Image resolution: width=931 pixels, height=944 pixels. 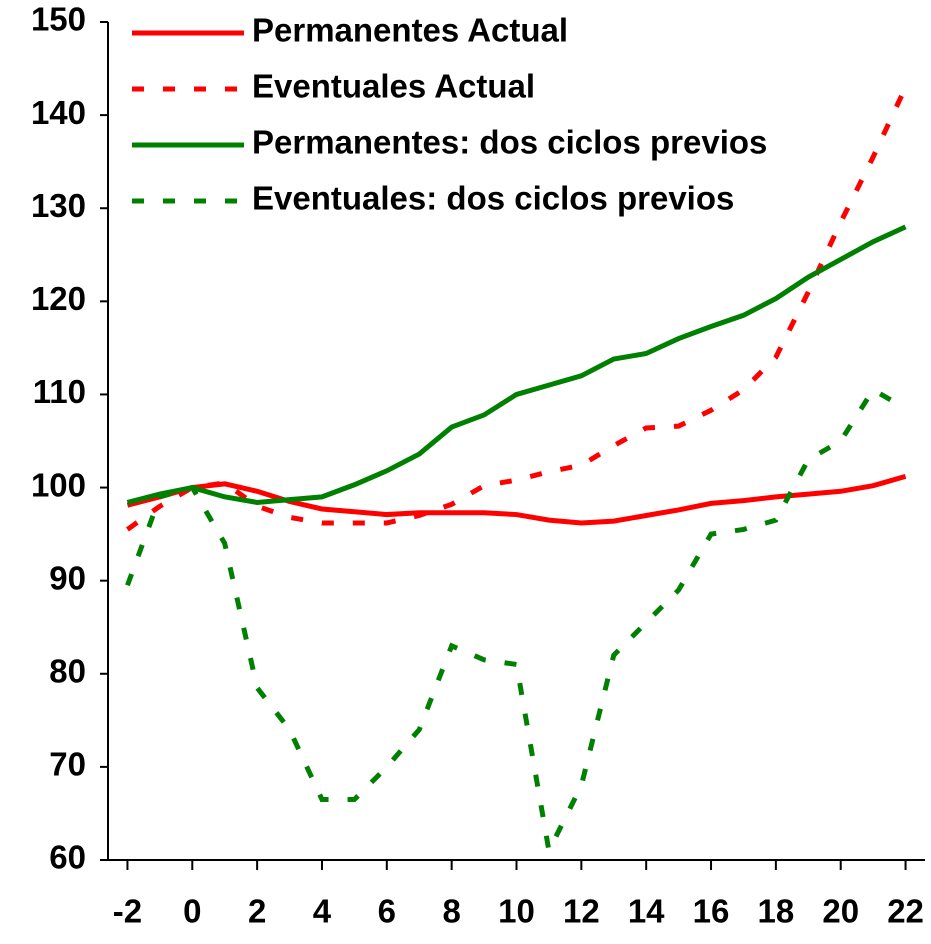 I want to click on y-tick-label: 90, so click(x=67, y=577).